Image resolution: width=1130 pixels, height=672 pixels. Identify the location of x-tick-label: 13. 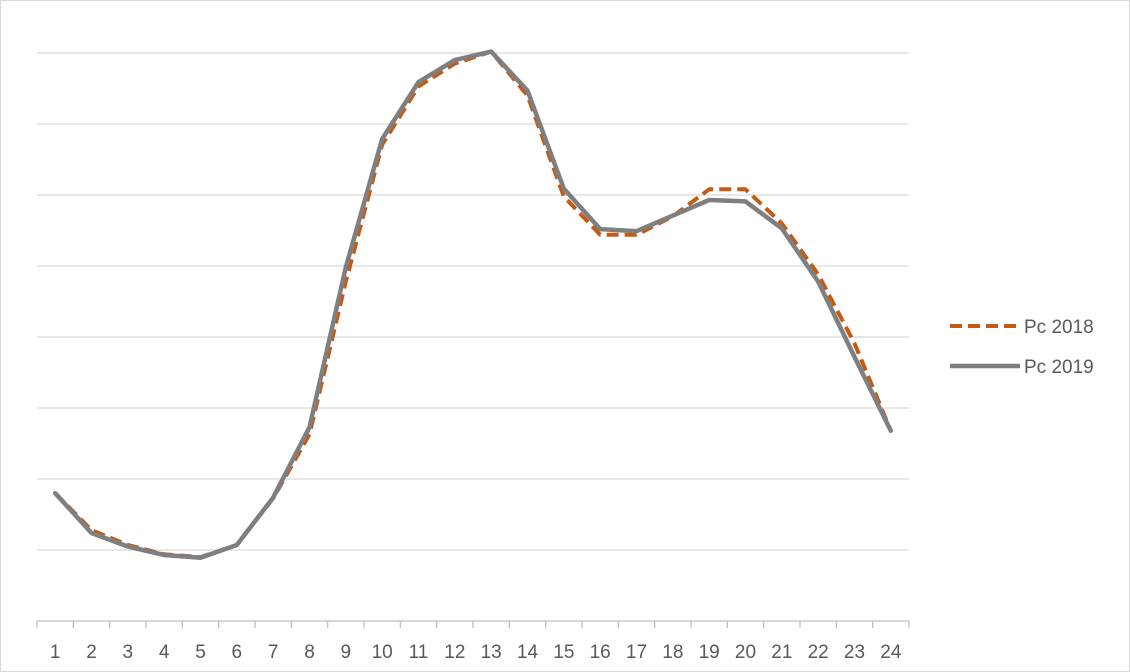
(491, 652).